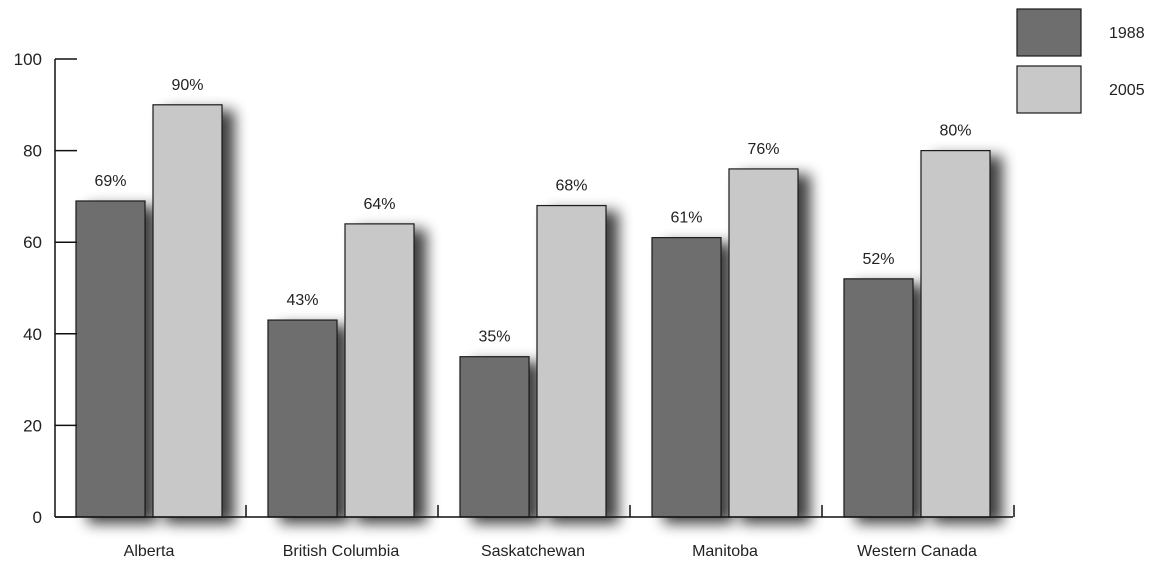 This screenshot has width=1151, height=561. Describe the element at coordinates (341, 551) in the screenshot. I see `category-label-british-columbia: British Columbia` at that location.